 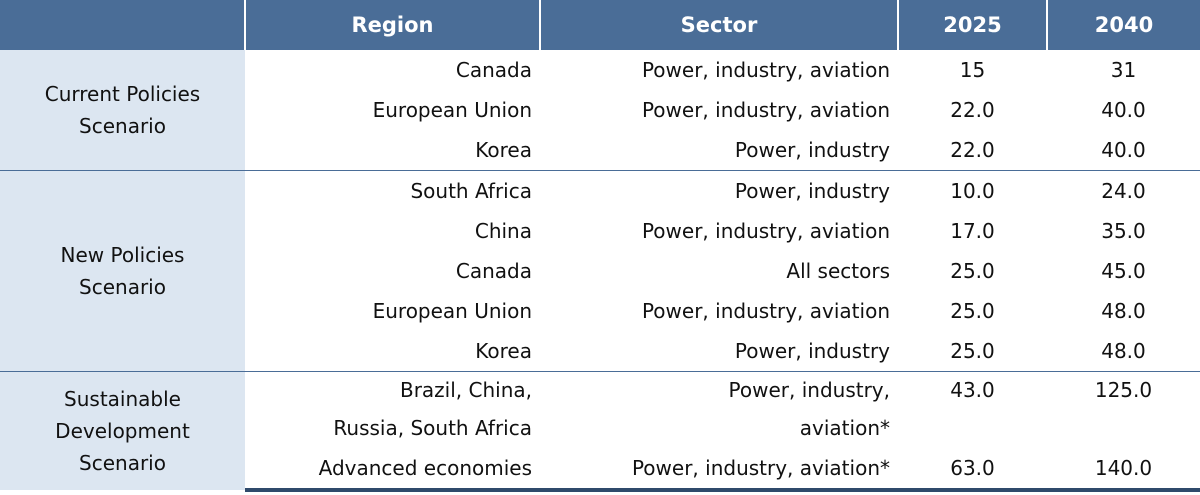 What do you see at coordinates (122, 25) in the screenshot?
I see `header-scenario` at bounding box center [122, 25].